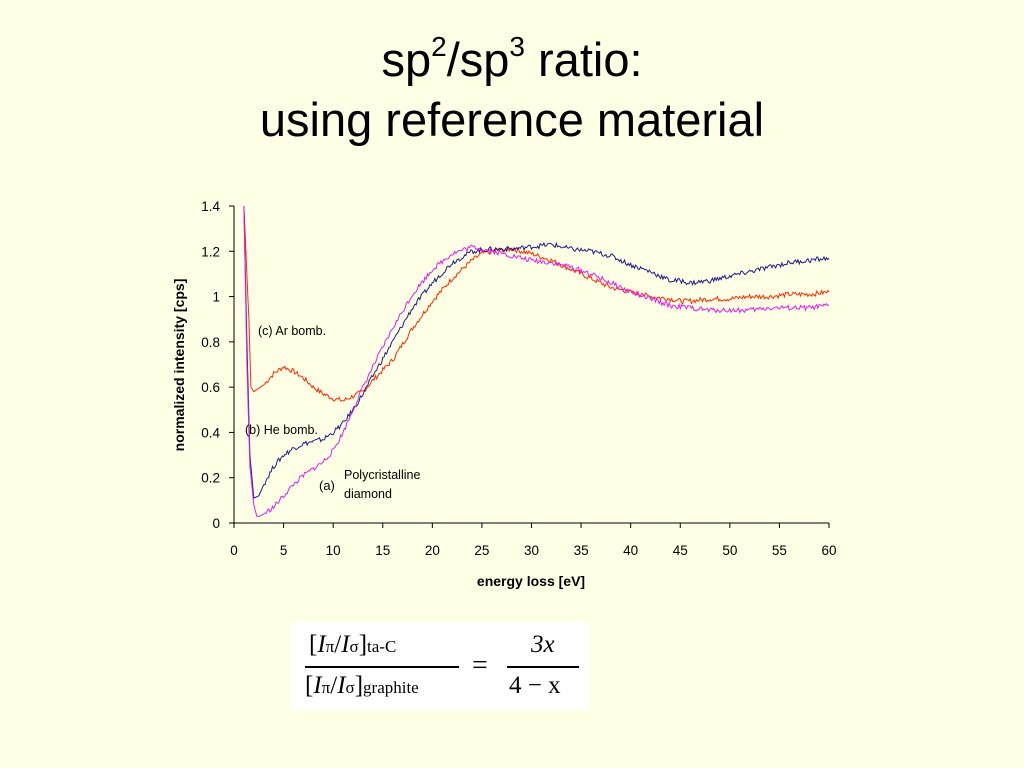 The width and height of the screenshot is (1024, 768). I want to click on x-tick-label: 55, so click(779, 550).